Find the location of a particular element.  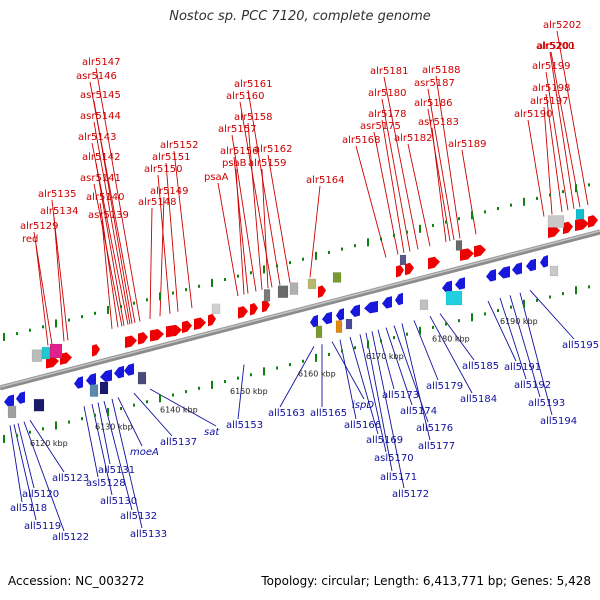

forward-gene-label: alr5162 is located at coordinates (273, 149).